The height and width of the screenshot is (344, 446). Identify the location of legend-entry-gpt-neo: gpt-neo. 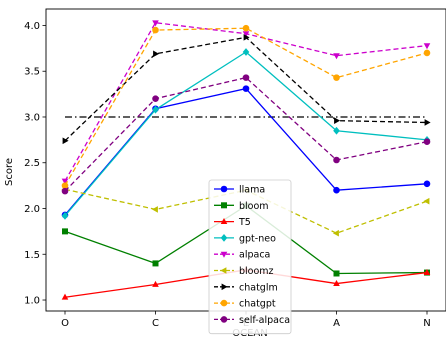
(245, 238).